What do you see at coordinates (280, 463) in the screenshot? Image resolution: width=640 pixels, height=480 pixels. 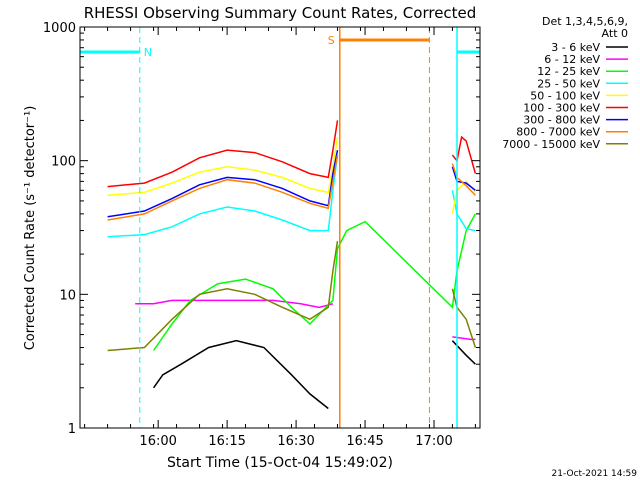 I see `x-axis-label: Start Time (15-Oct-04 15:49:02)` at bounding box center [280, 463].